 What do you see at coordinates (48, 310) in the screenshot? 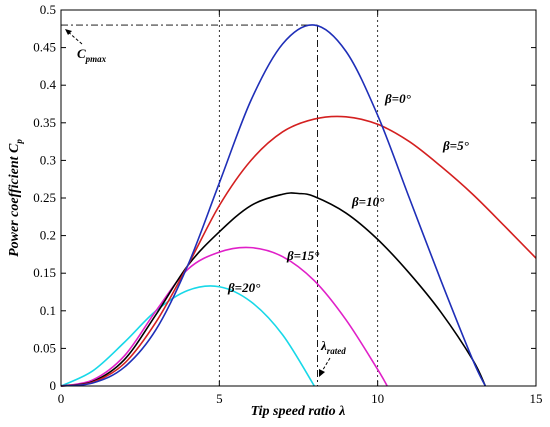
I see `y-tick-label-2: 0.1` at bounding box center [48, 310].